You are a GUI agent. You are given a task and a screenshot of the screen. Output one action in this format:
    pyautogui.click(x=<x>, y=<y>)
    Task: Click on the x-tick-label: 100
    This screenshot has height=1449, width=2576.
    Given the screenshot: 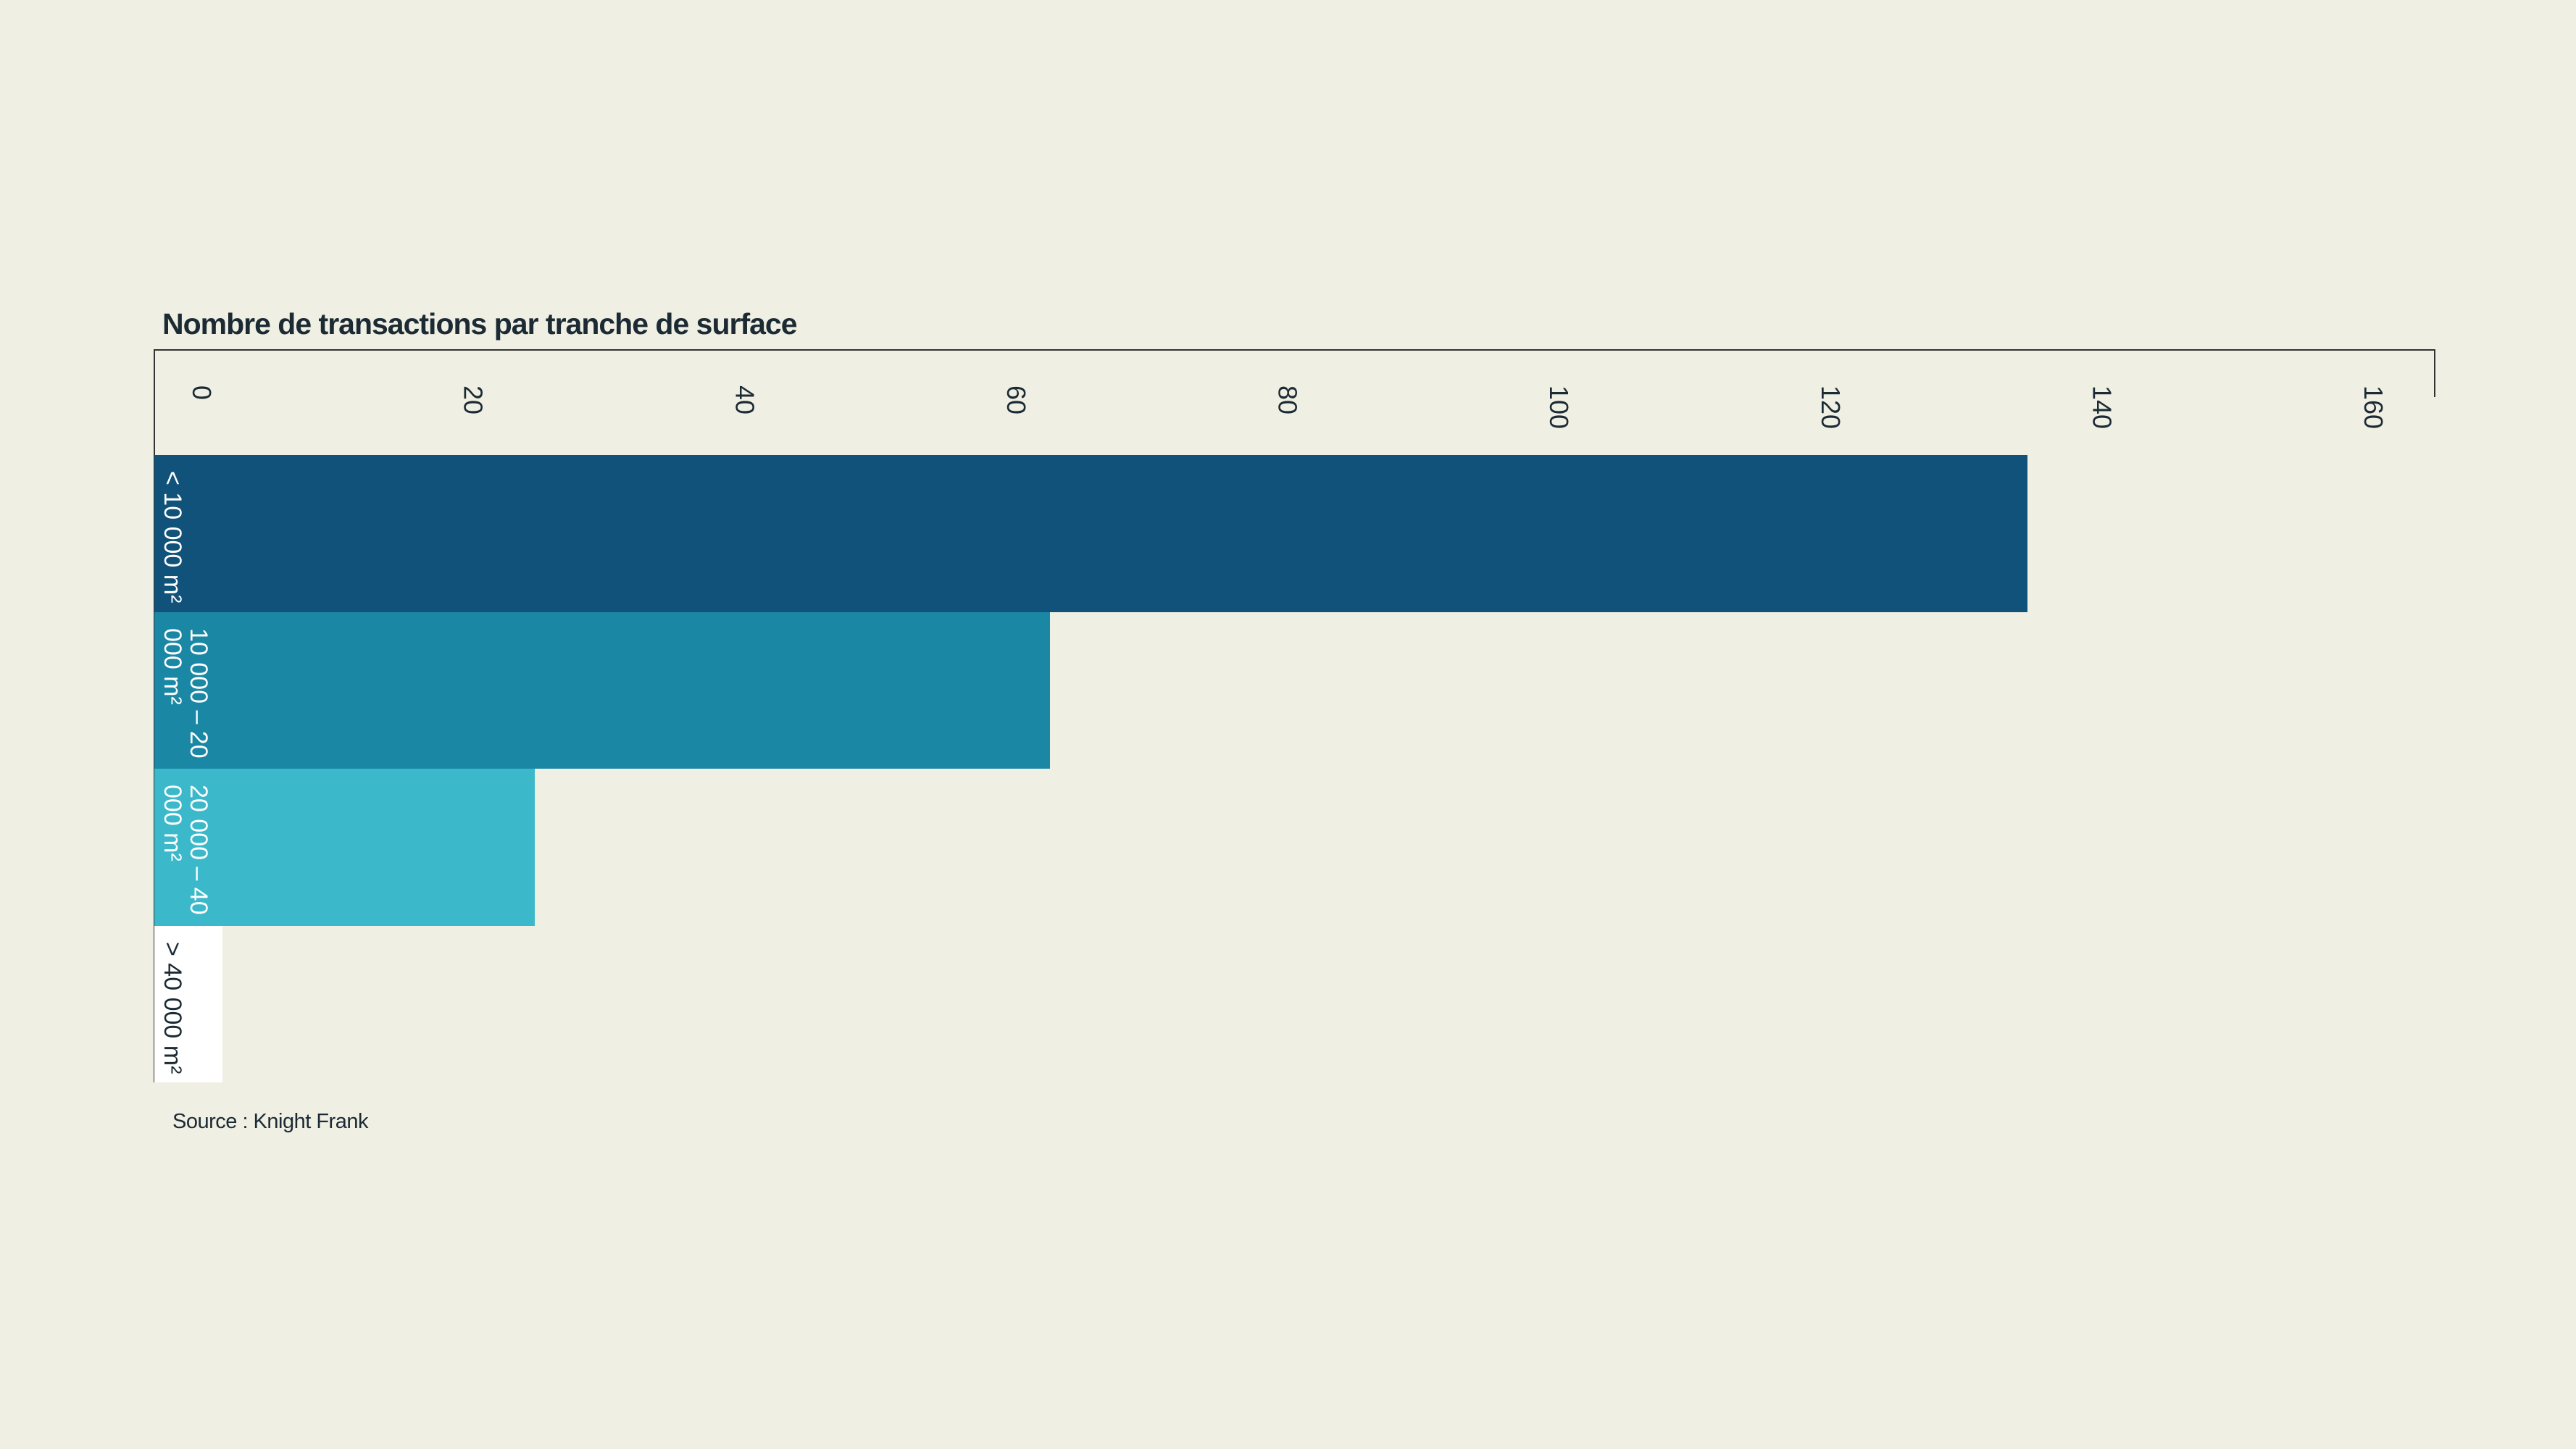 What is the action you would take?
    pyautogui.click(x=1559, y=408)
    